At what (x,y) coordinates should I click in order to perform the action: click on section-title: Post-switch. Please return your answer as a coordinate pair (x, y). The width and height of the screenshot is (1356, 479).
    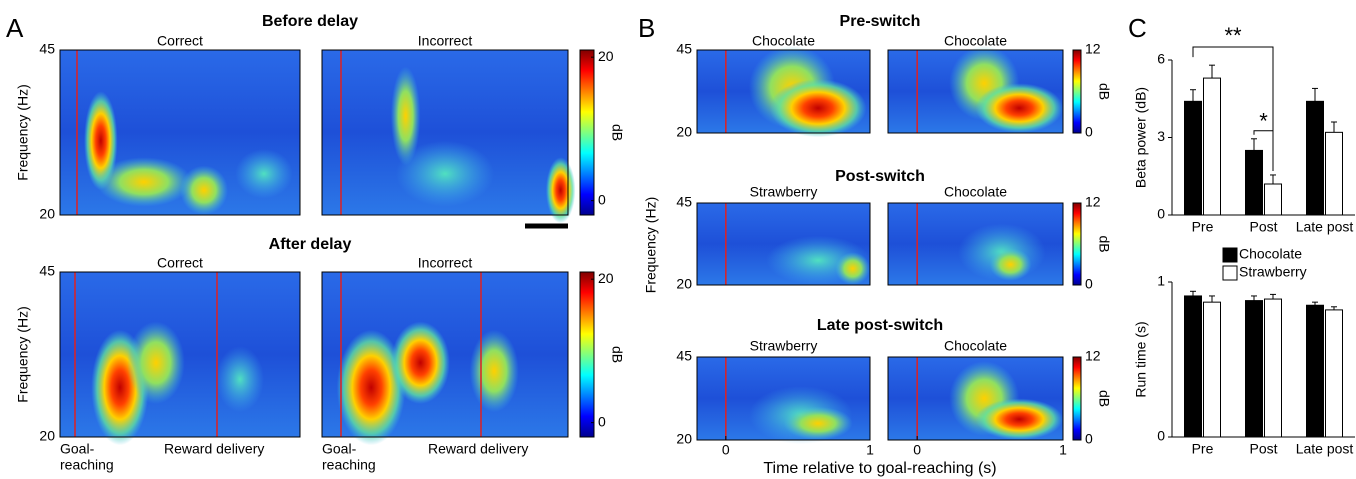
    Looking at the image, I should click on (880, 176).